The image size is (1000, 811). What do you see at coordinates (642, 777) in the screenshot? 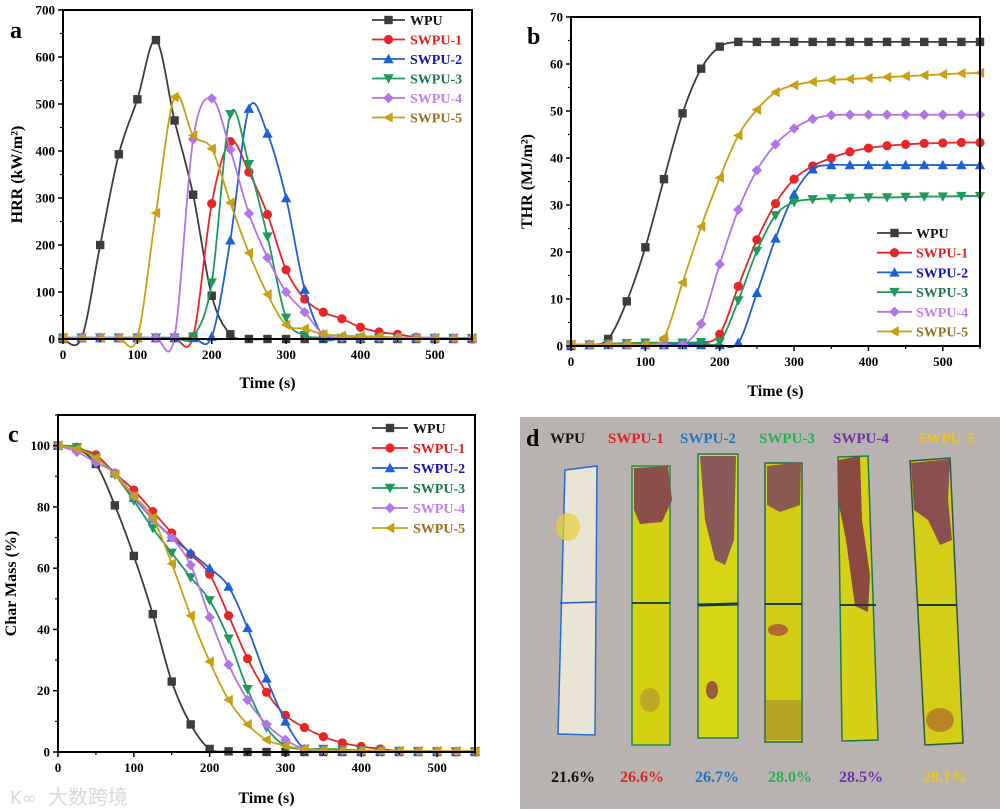
I see `sample-value-swpu-1: 26.6%` at bounding box center [642, 777].